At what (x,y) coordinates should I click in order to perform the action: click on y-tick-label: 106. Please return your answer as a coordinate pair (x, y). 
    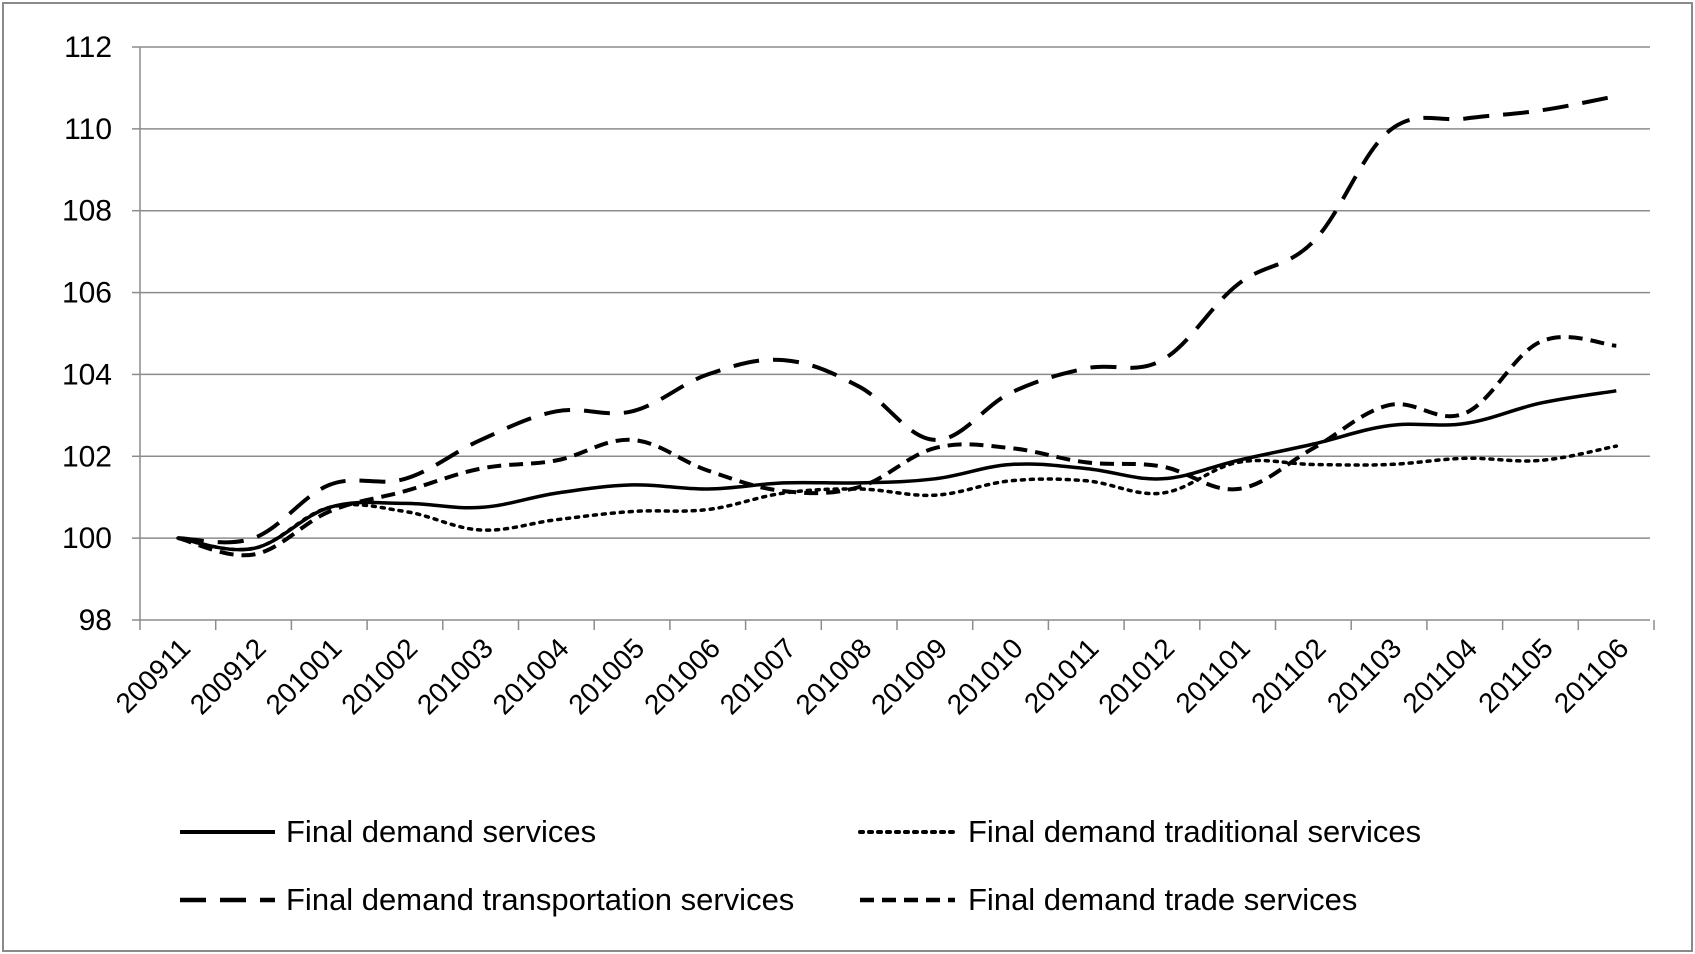
    Looking at the image, I should click on (87, 293).